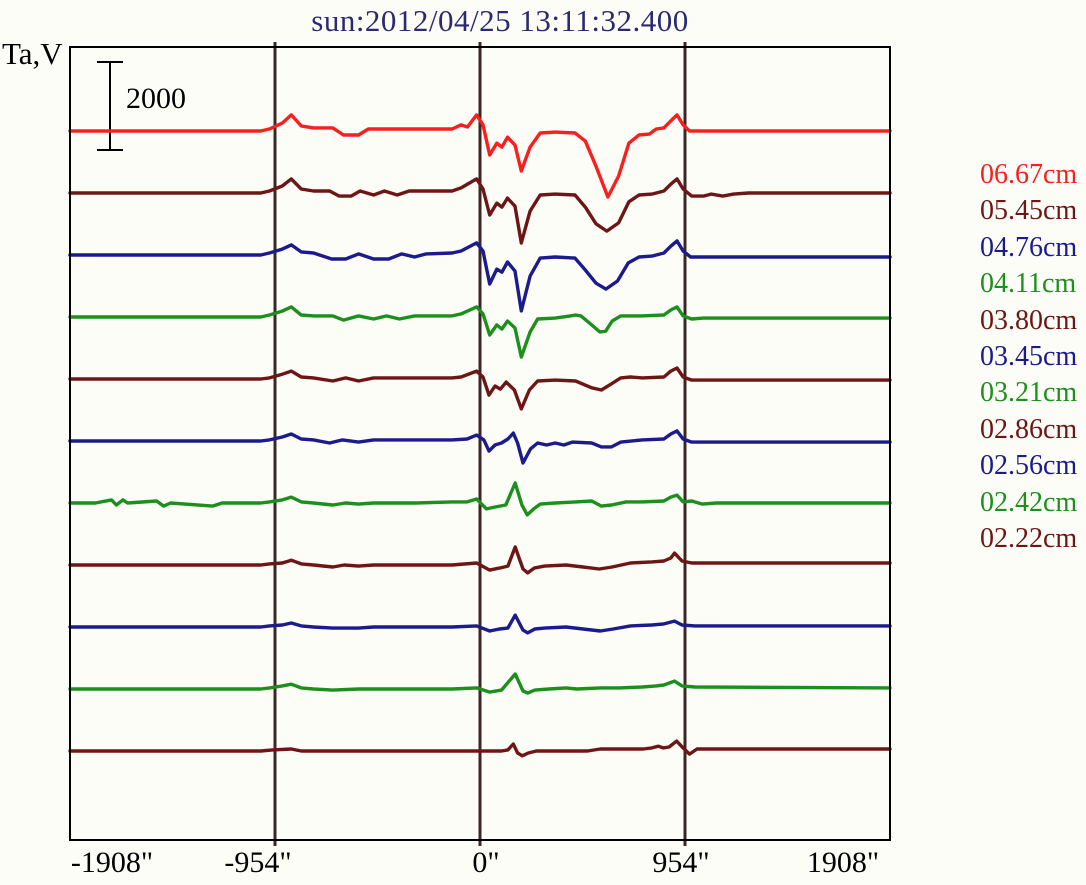 This screenshot has height=885, width=1086. Describe the element at coordinates (480, 388) in the screenshot. I see `scan-trace-03.80cm` at that location.